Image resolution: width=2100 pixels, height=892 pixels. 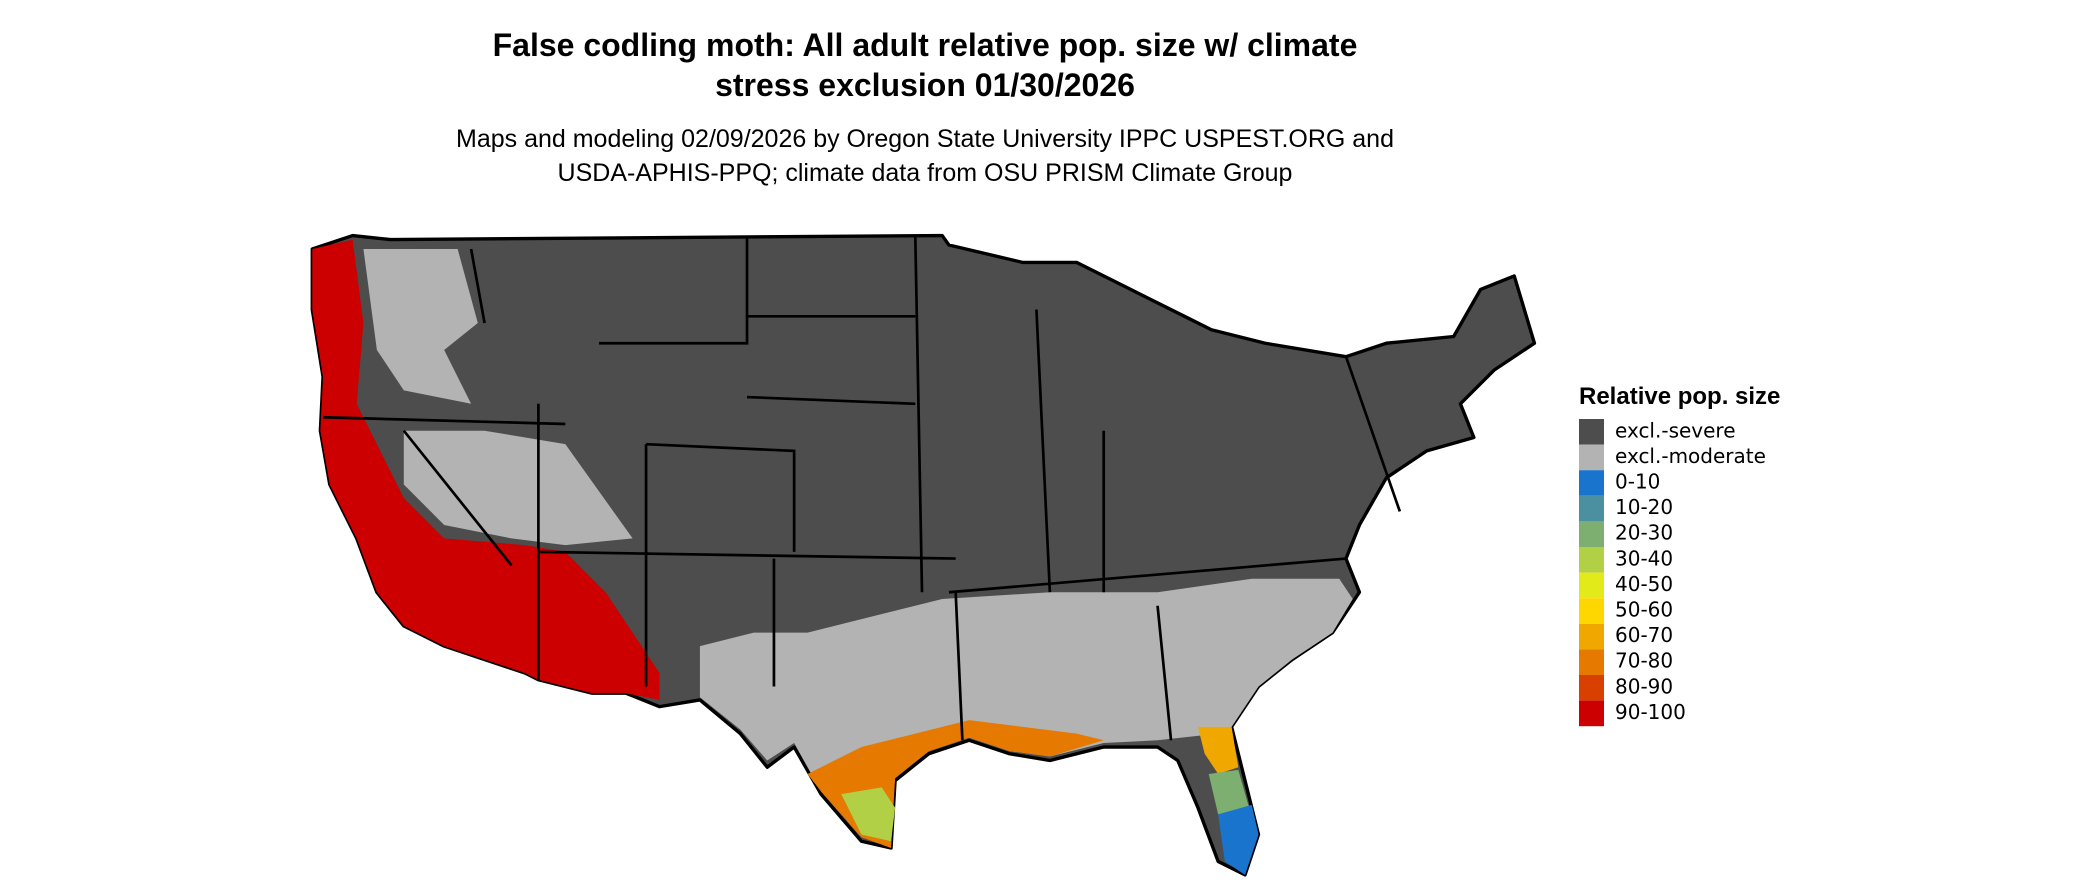 What do you see at coordinates (1637, 482) in the screenshot?
I see `legend-label: 0-10` at bounding box center [1637, 482].